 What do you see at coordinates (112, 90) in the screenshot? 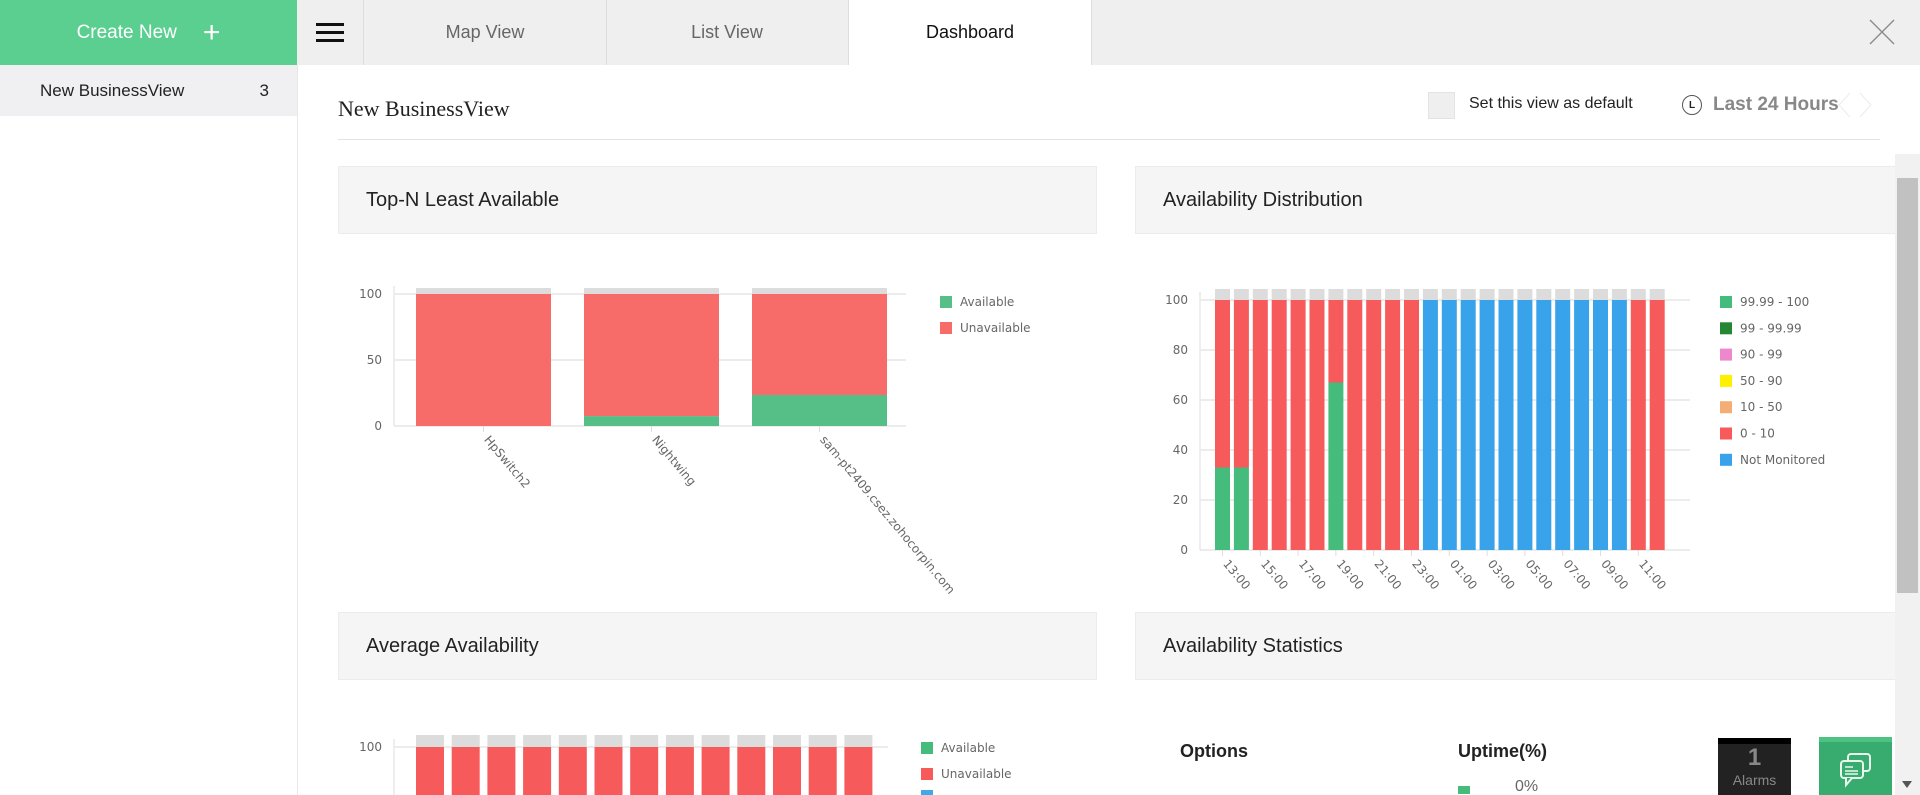
I see `sidebar-item-label: New BusinessView` at bounding box center [112, 90].